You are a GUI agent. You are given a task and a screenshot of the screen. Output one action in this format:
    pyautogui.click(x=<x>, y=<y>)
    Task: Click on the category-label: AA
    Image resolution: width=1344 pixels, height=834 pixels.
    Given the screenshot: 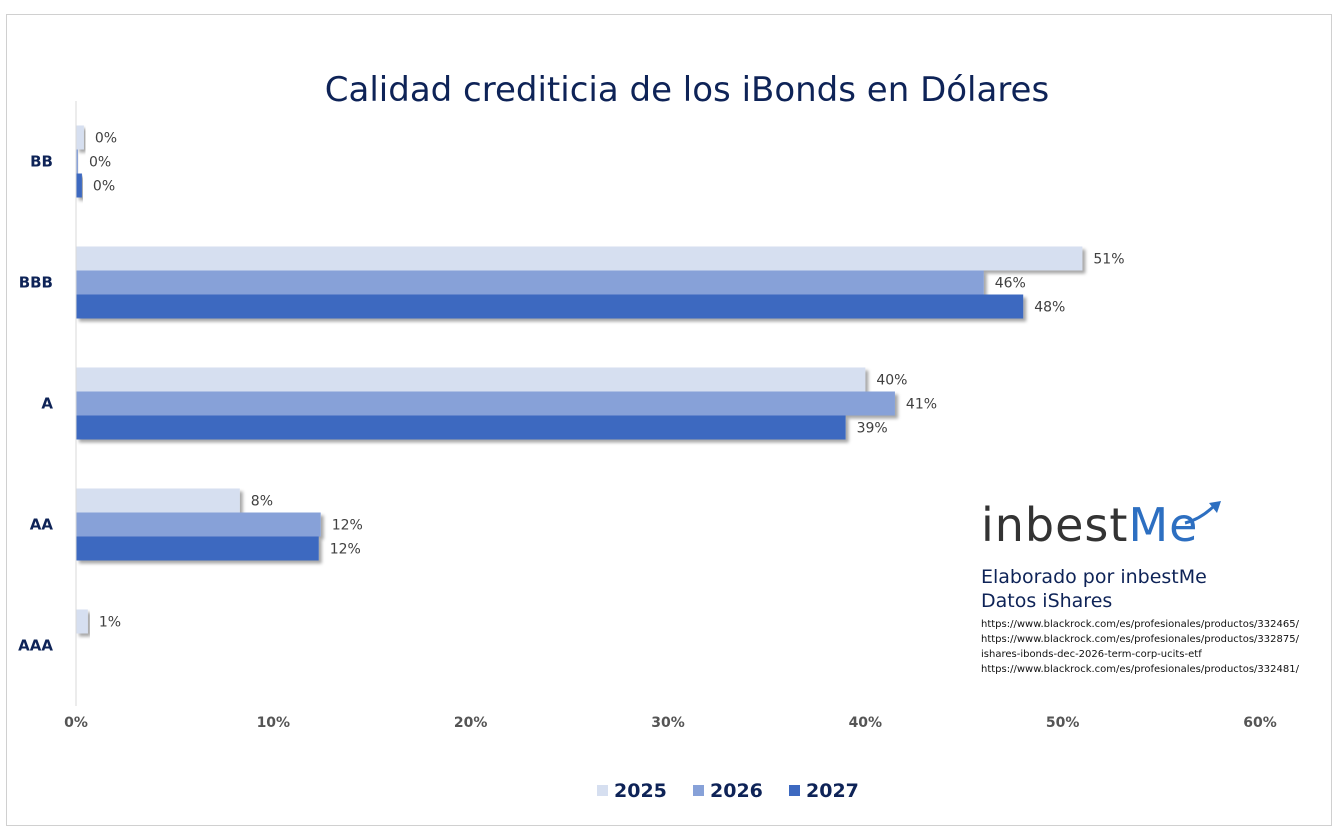 What is the action you would take?
    pyautogui.click(x=42, y=525)
    